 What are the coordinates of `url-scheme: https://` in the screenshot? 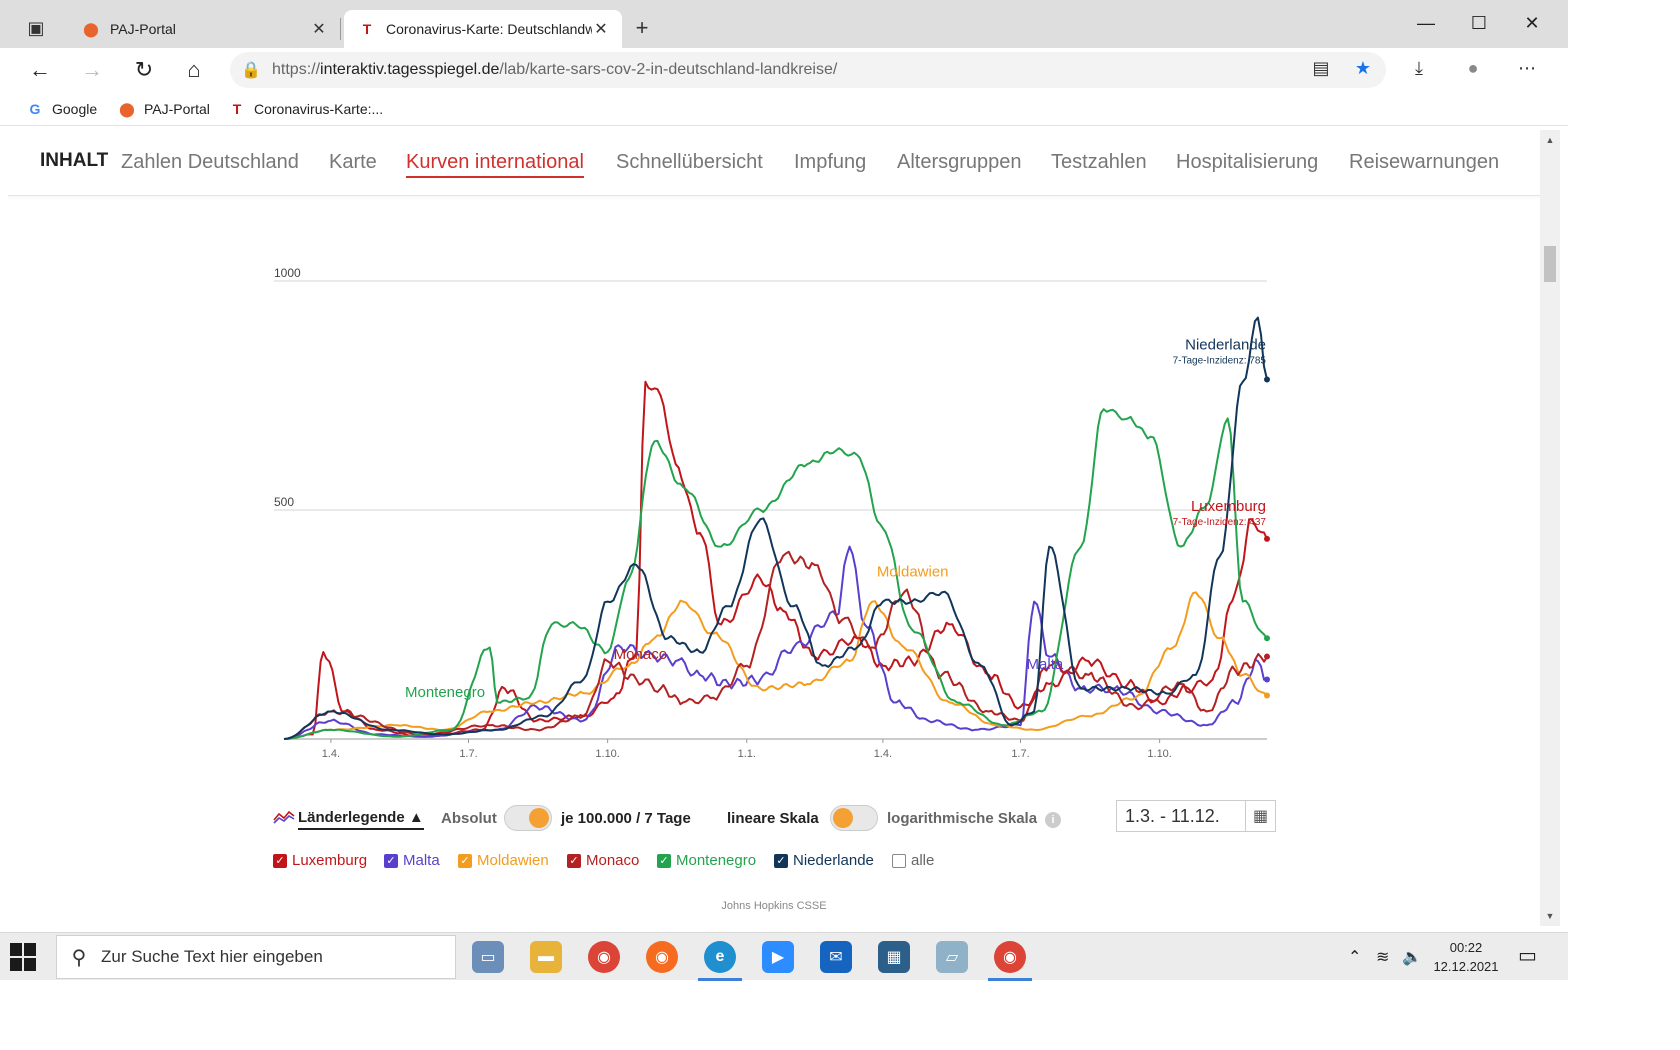 It's located at (296, 69).